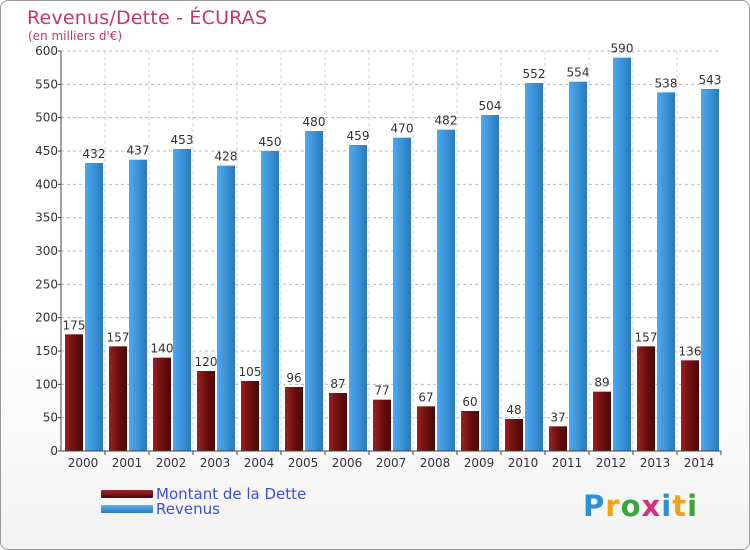  What do you see at coordinates (215, 463) in the screenshot?
I see `x-tick-label: 2003` at bounding box center [215, 463].